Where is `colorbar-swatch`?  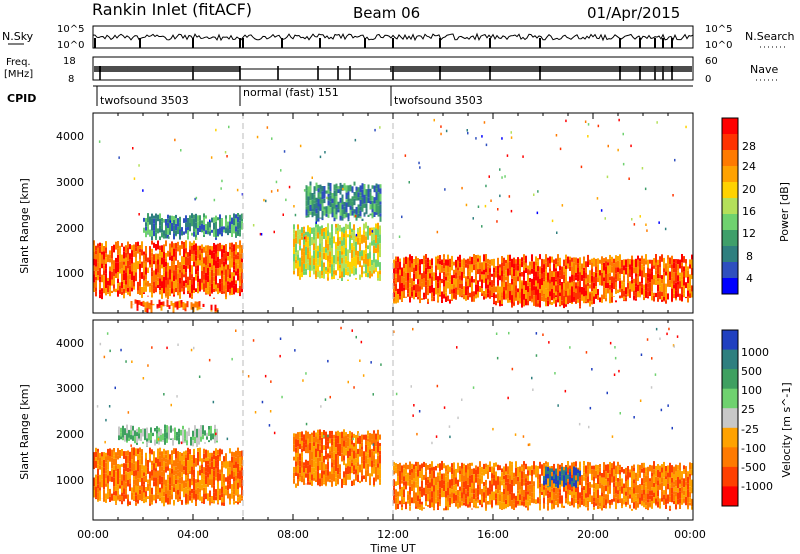
colorbar-swatch is located at coordinates (730, 238).